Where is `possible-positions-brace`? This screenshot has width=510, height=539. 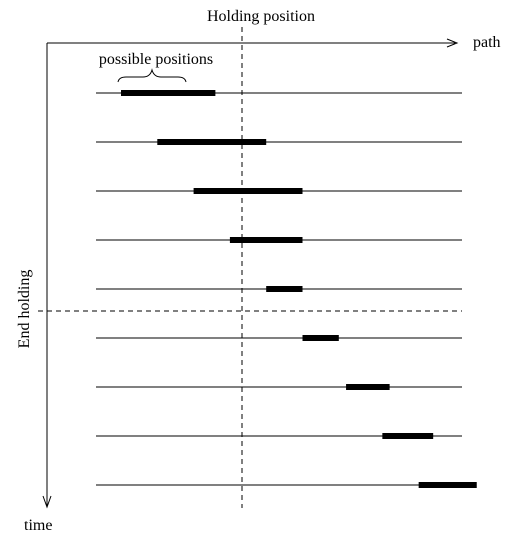 possible-positions-brace is located at coordinates (152, 75).